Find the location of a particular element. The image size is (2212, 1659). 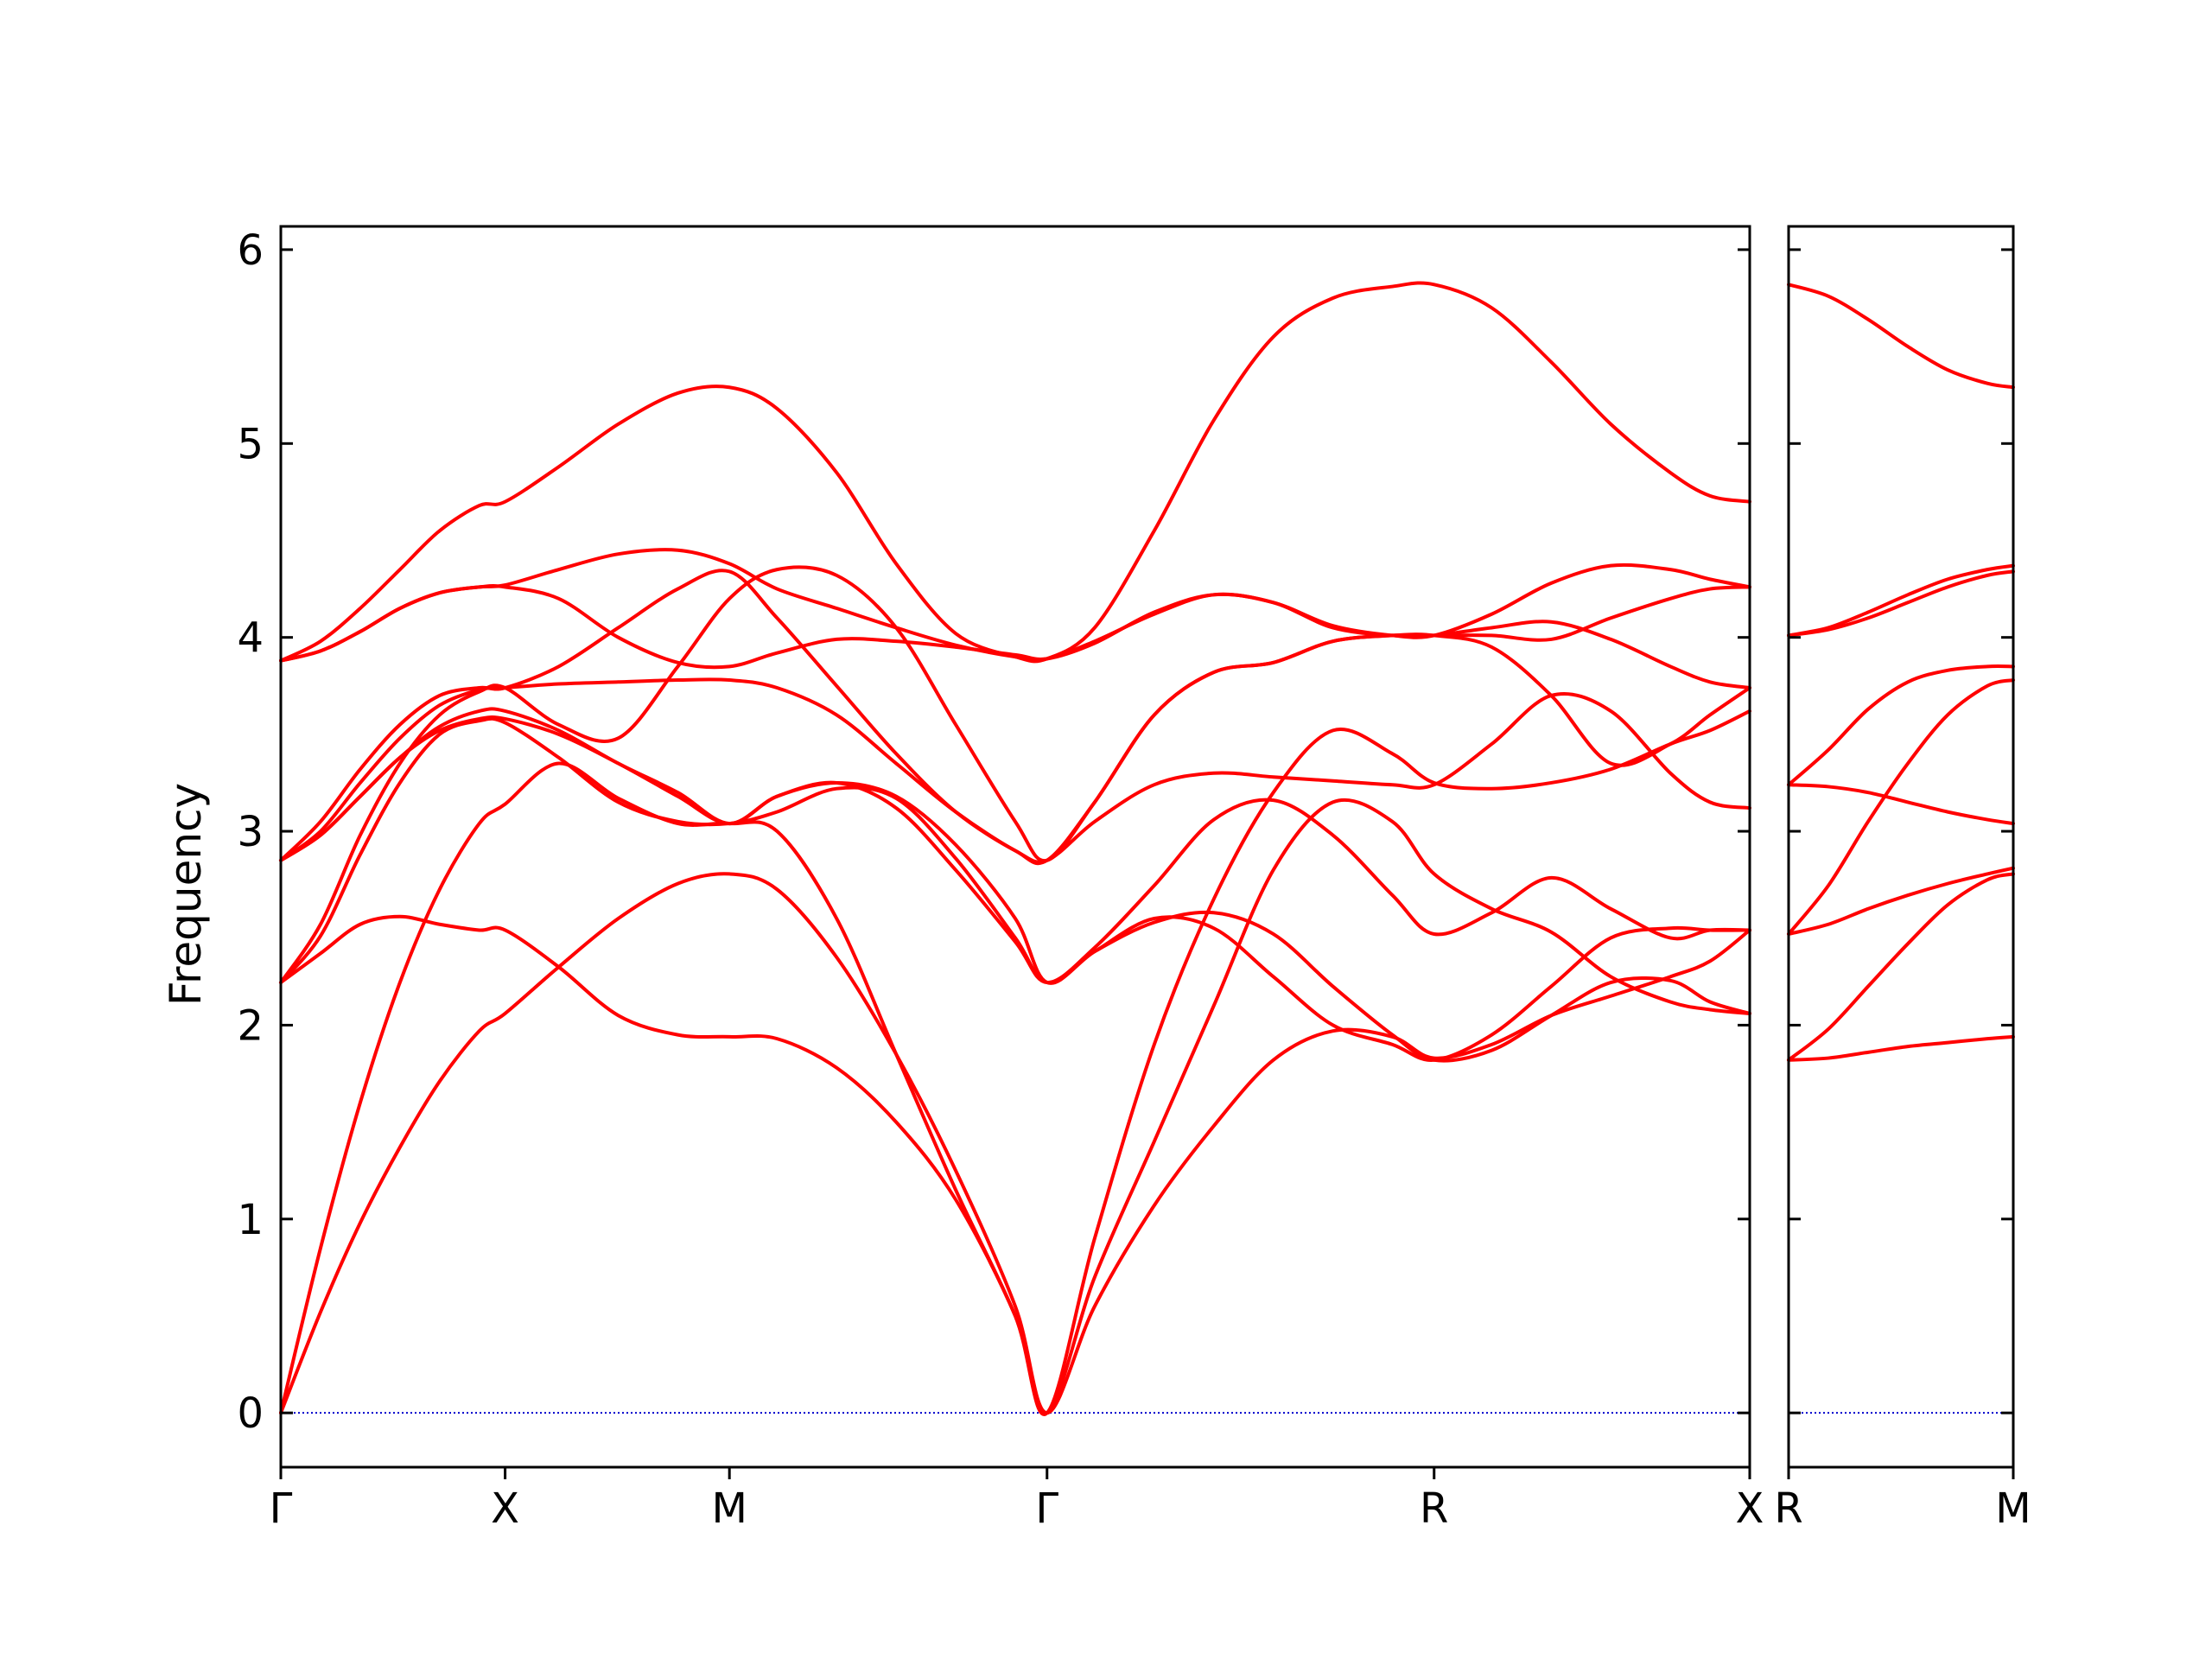

plot-frame is located at coordinates (1901, 847).